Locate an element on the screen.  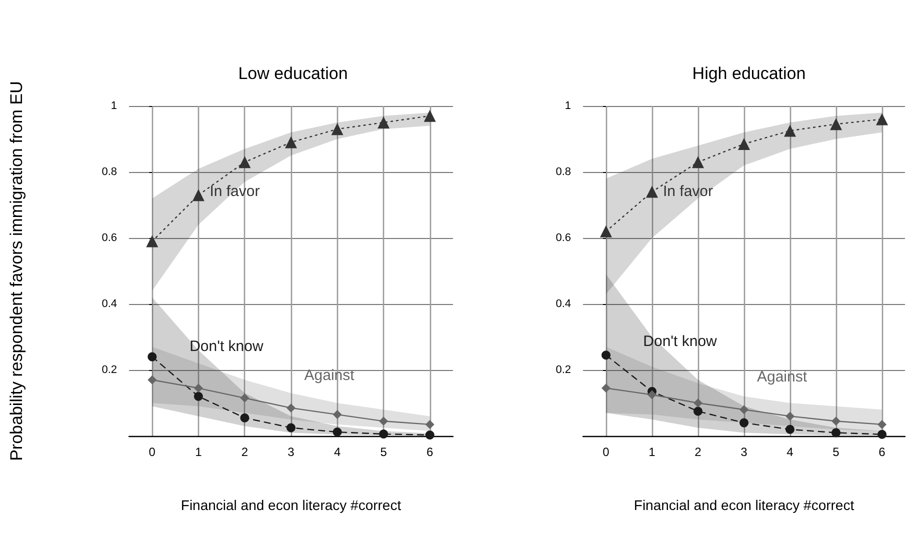
series-label: Don't know is located at coordinates (227, 346).